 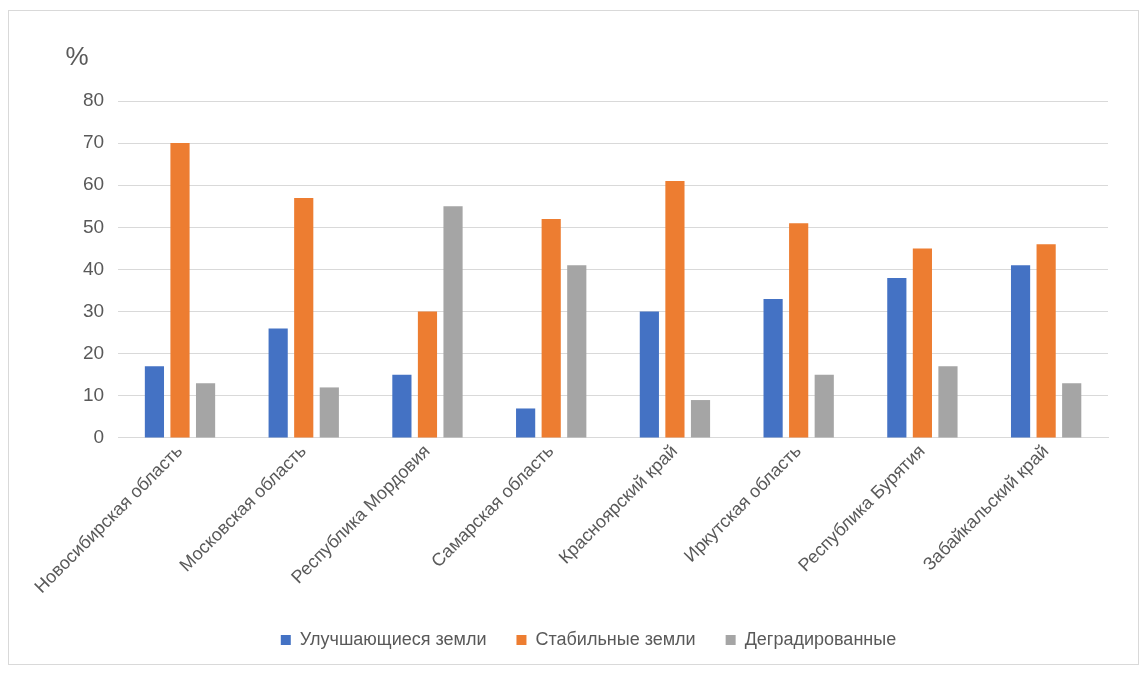 I want to click on y-tick-label: 10, so click(x=93, y=395).